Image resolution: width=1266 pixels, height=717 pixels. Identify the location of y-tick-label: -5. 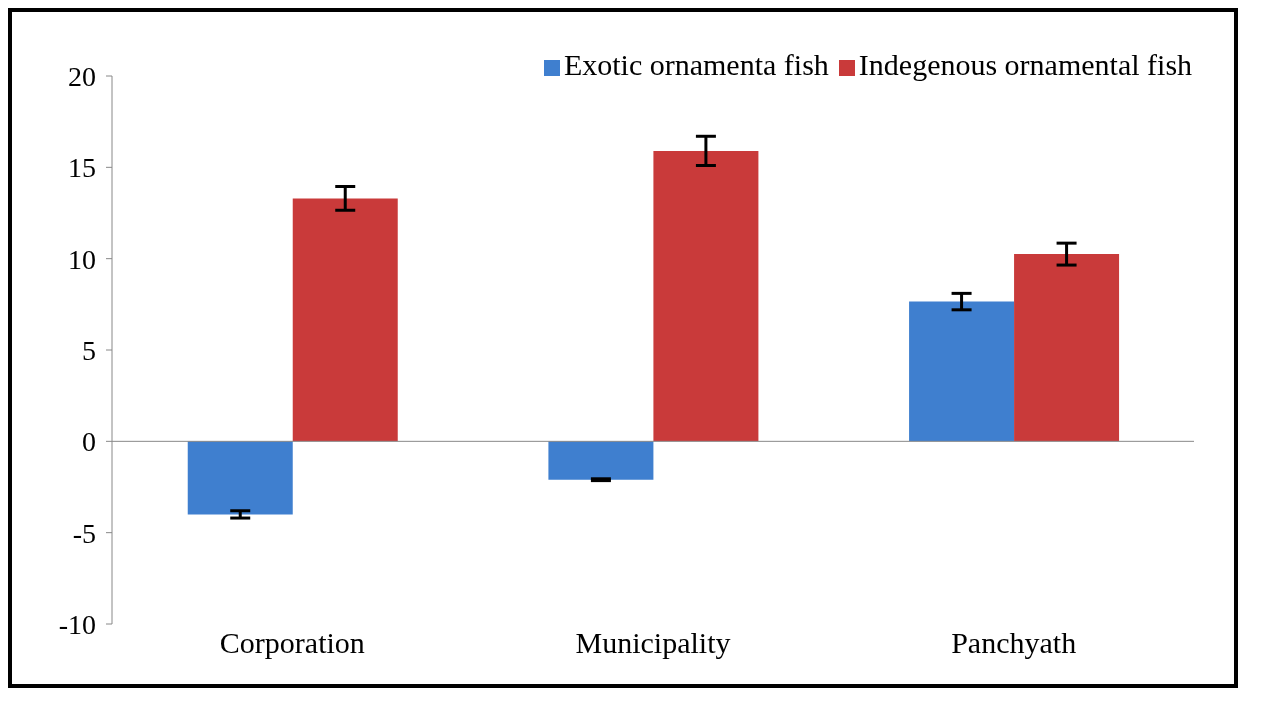
(84, 533).